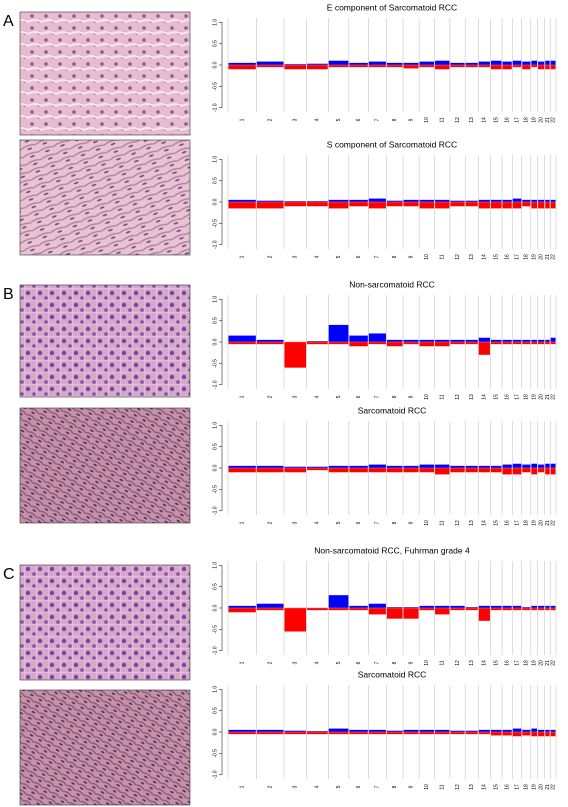 The image size is (568, 807). I want to click on x-tick-label: 18, so click(527, 663).